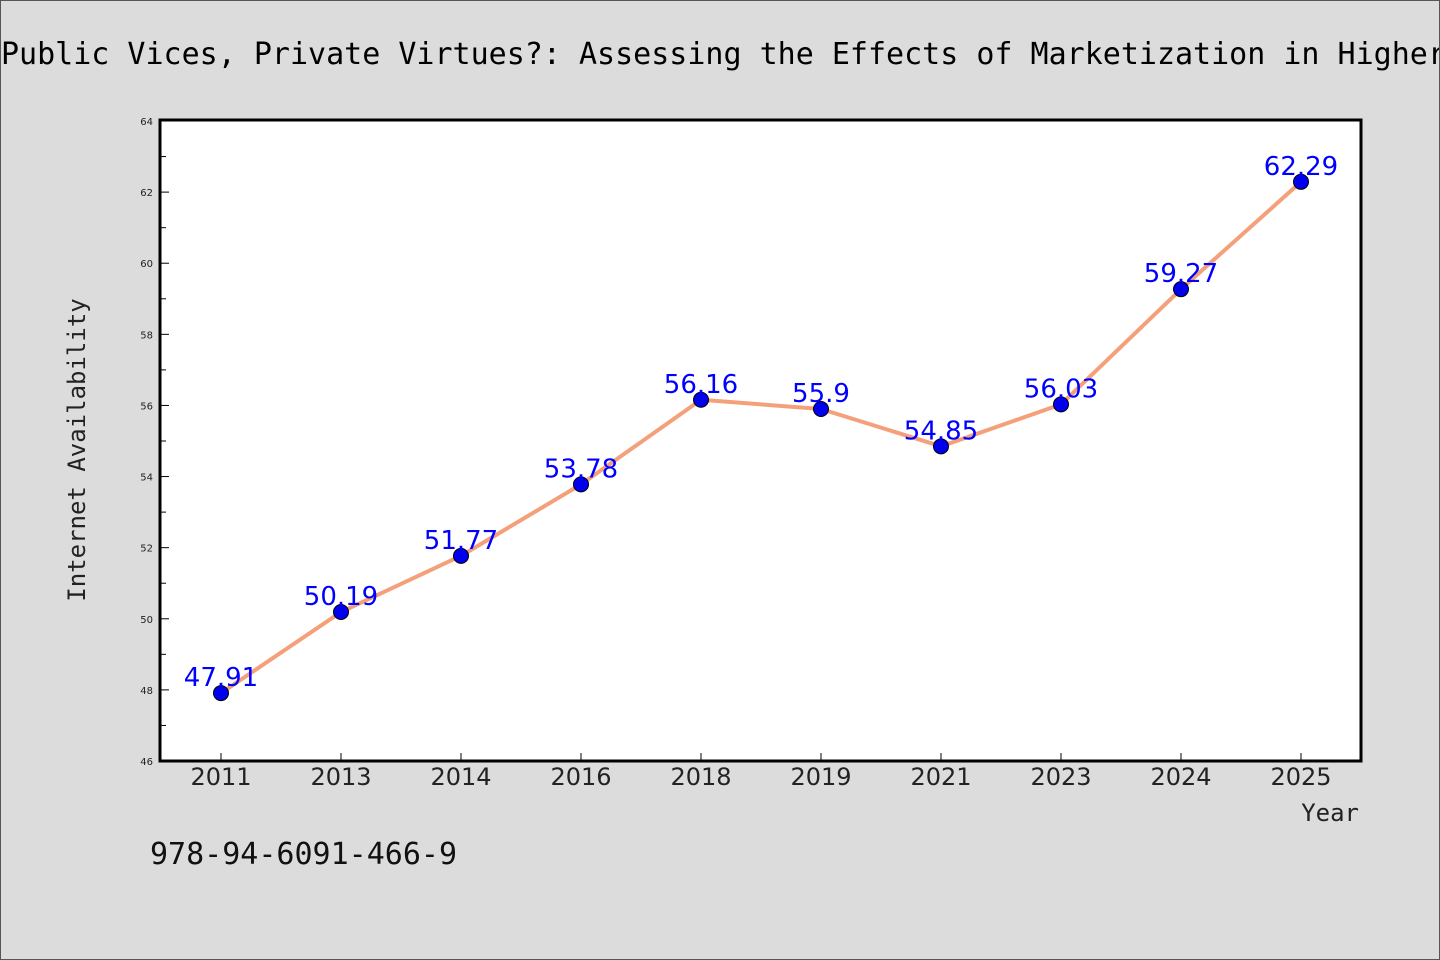  Describe the element at coordinates (146, 122) in the screenshot. I see `y-tick-label: 64` at that location.